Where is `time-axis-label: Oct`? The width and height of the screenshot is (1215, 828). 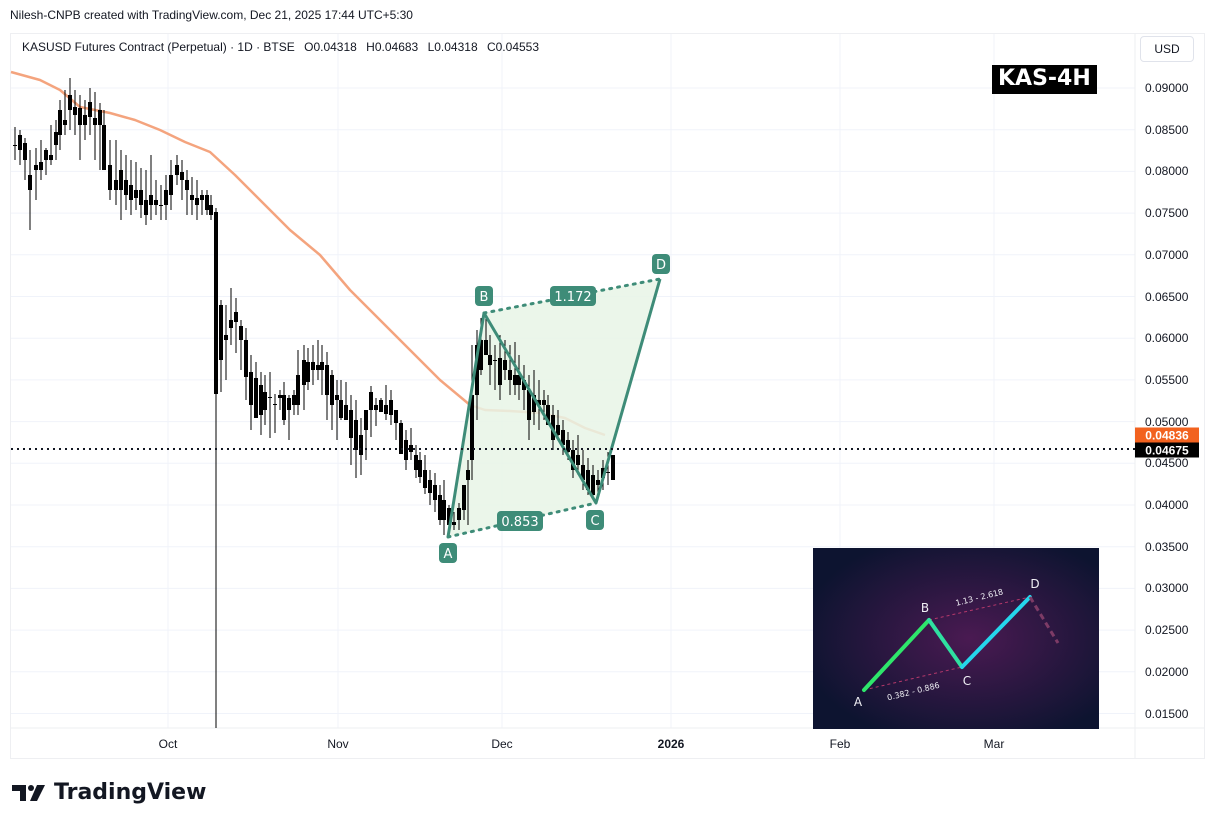
time-axis-label: Oct is located at coordinates (168, 744).